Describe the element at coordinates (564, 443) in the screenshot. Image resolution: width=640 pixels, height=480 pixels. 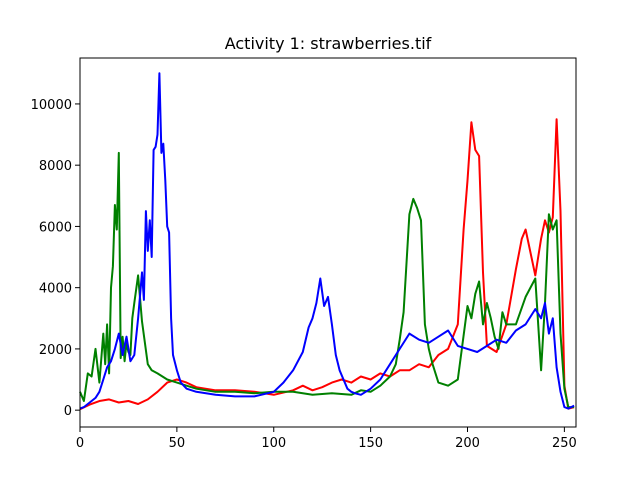
I see `x-tick-label-5: 250` at that location.